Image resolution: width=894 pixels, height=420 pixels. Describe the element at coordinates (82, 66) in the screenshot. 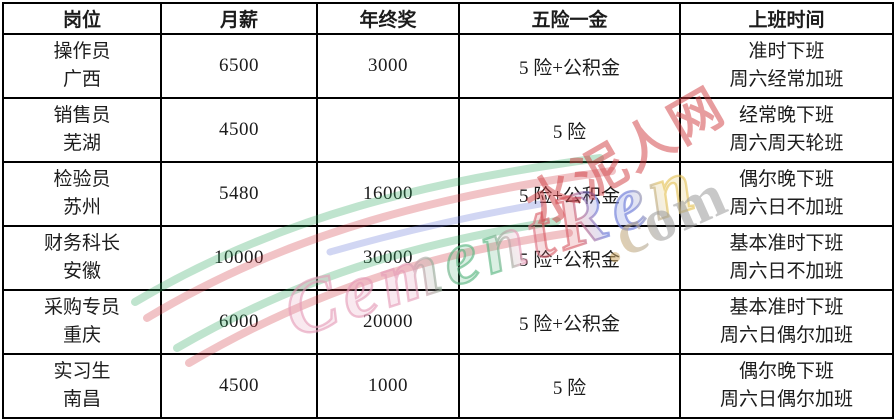

I see `position-cell: 操作员 广西` at that location.